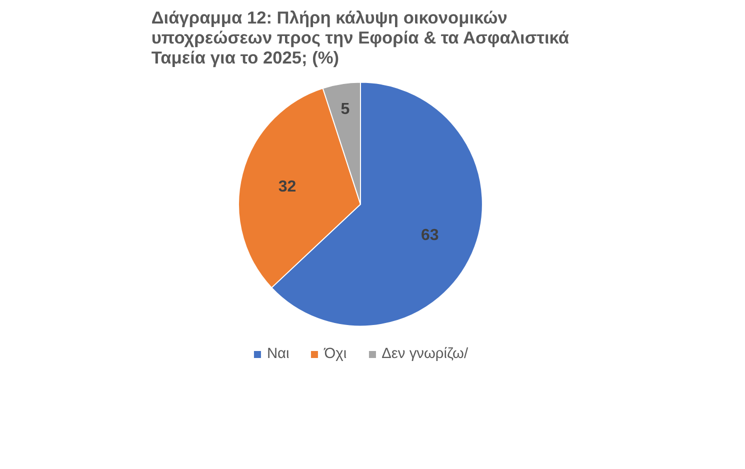 This screenshot has width=745, height=469. I want to click on data-label: 63, so click(429, 235).